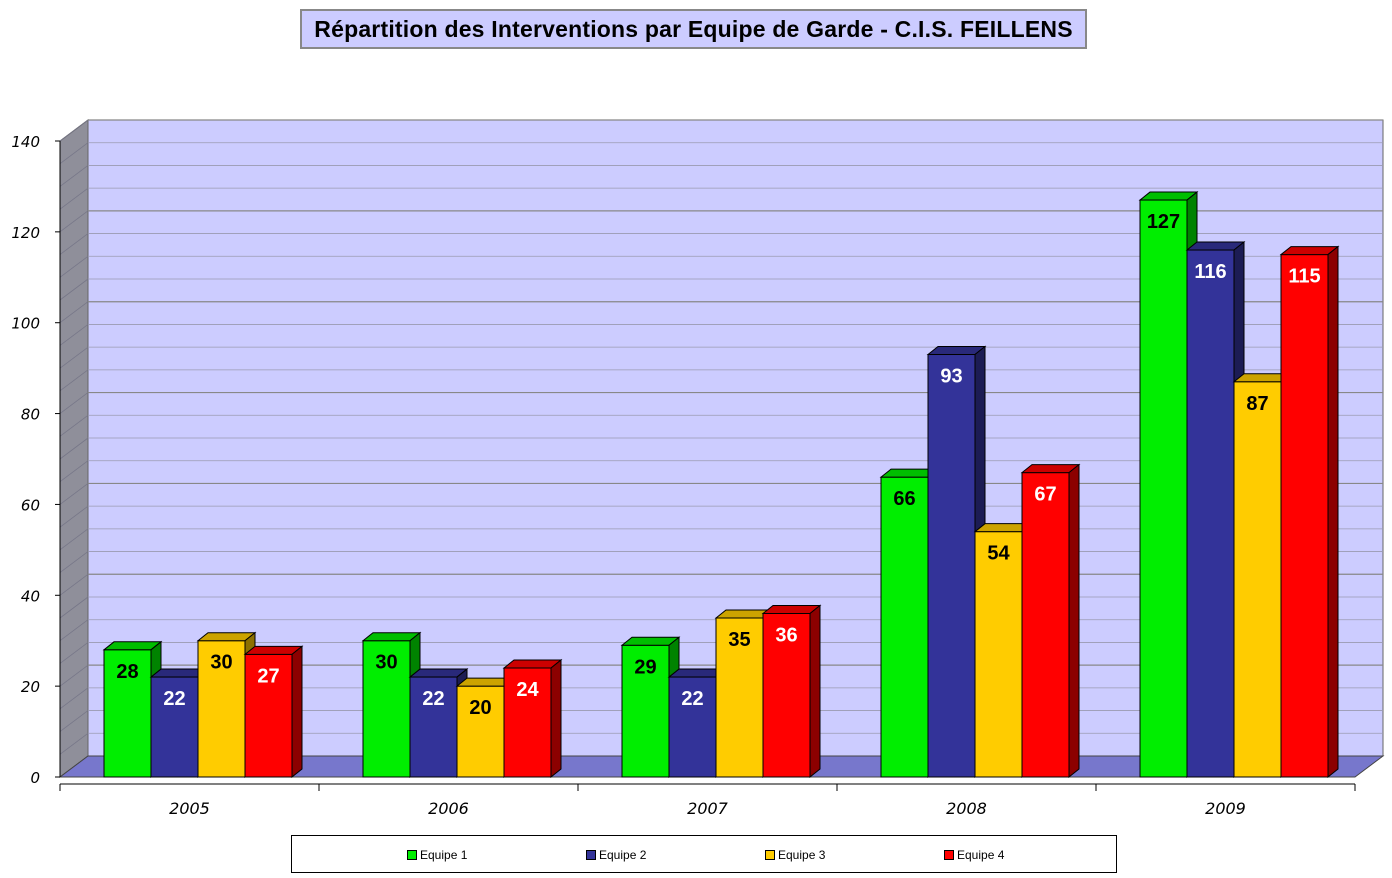 This screenshot has width=1392, height=878. I want to click on legend-label: Equipe 4, so click(981, 855).